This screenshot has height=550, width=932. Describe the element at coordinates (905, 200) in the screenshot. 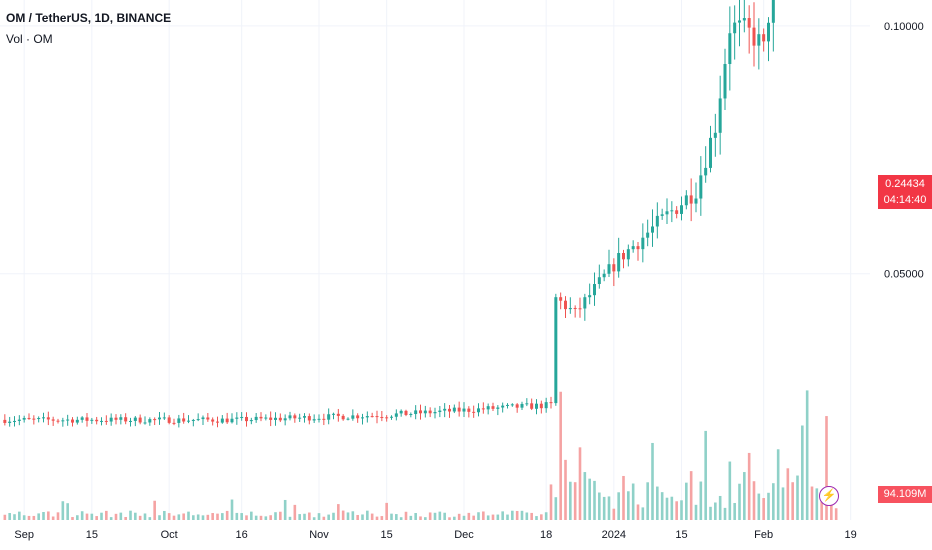

I see `countdown-timer: 04:14:40` at that location.